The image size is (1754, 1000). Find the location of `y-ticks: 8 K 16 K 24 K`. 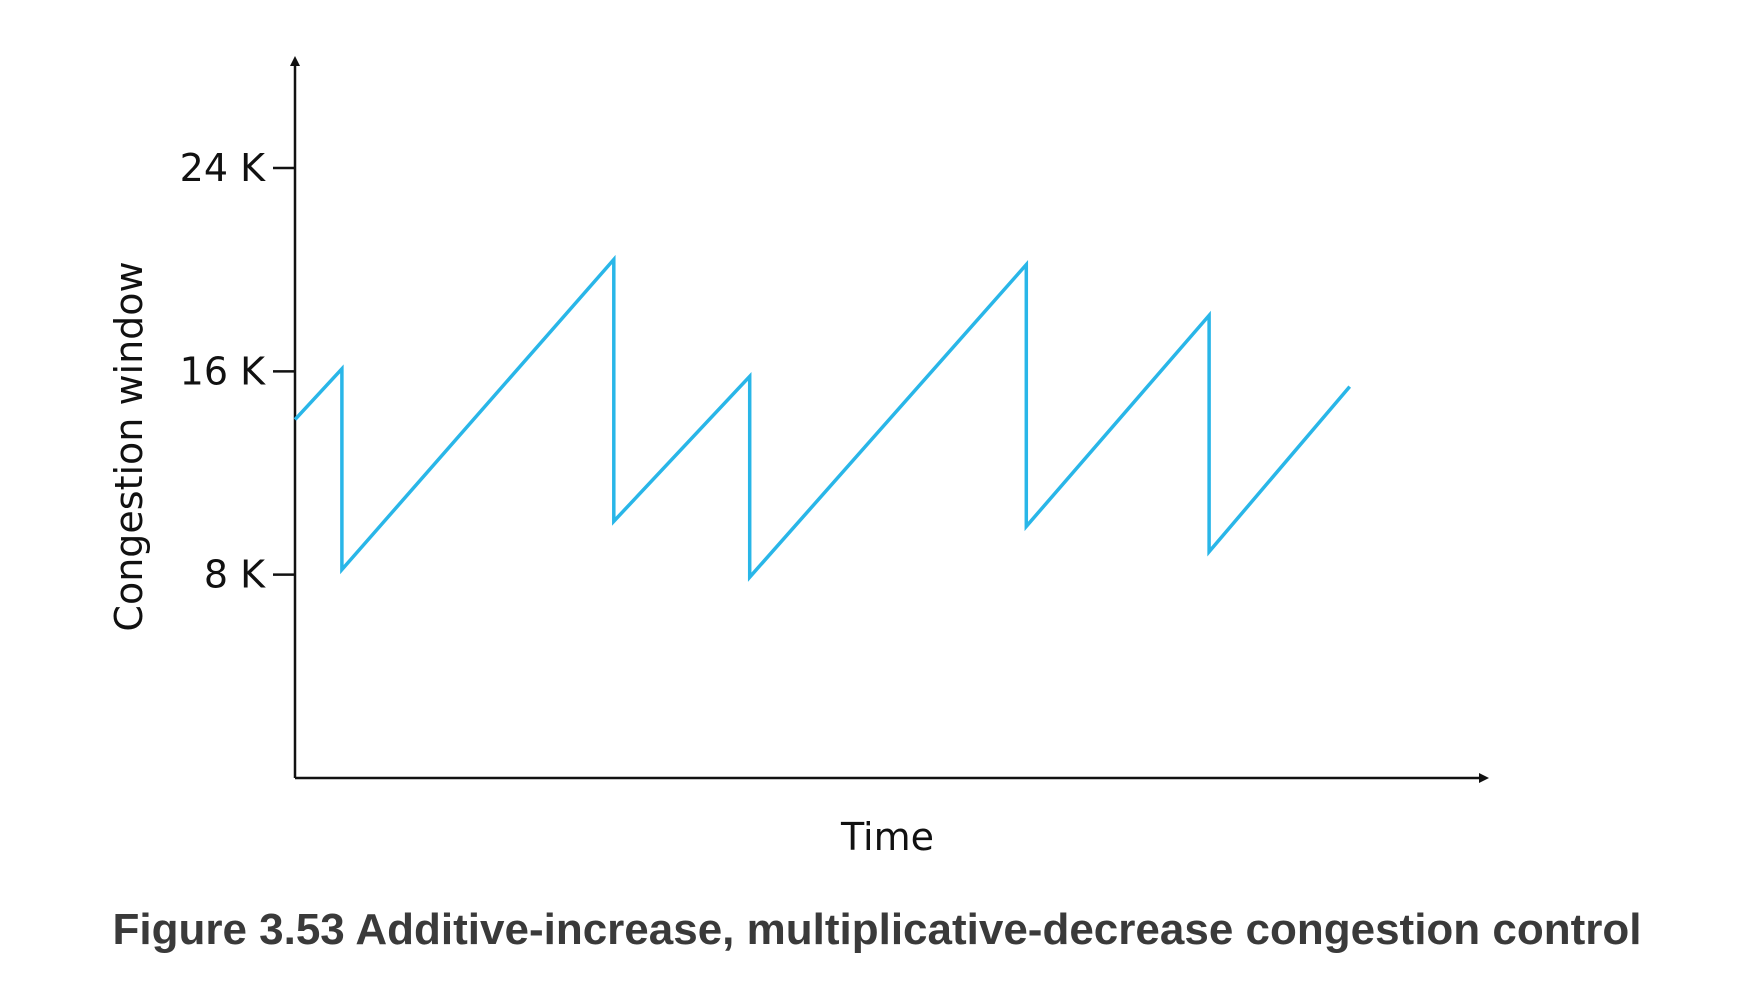

y-ticks: 8 K 16 K 24 K is located at coordinates (237, 371).